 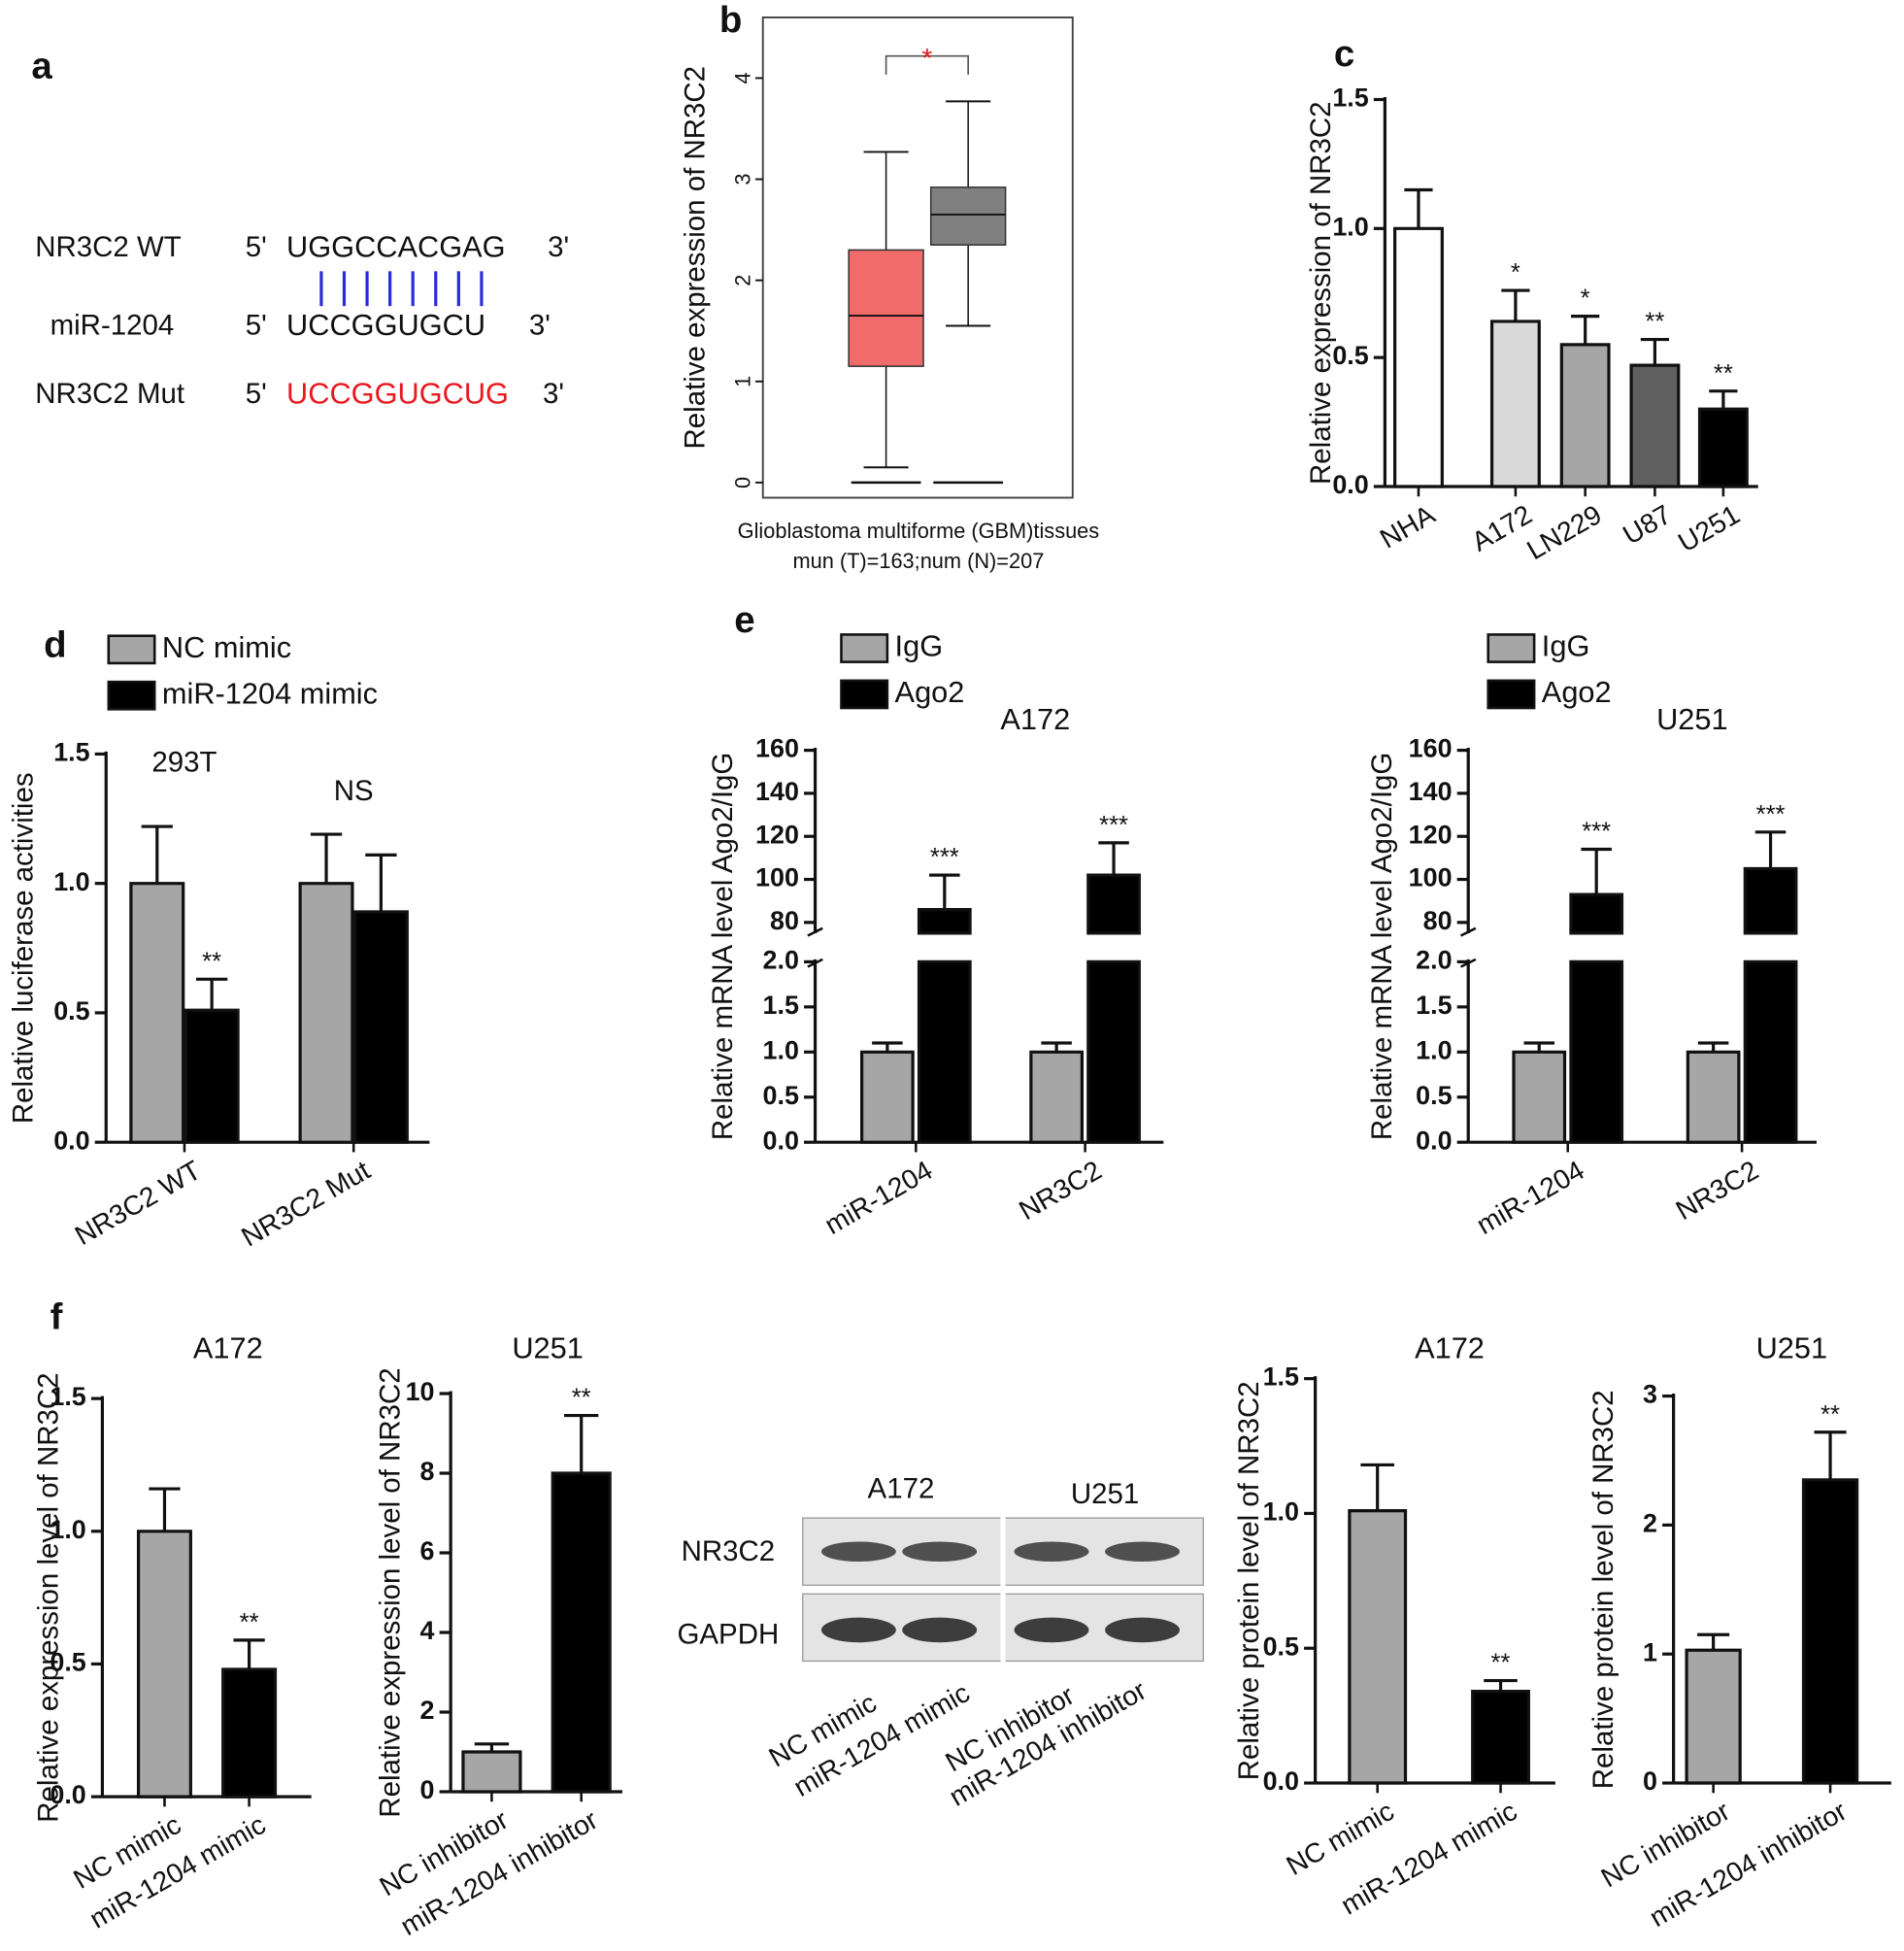 I want to click on y-tick-label: 8, so click(x=427, y=1471).